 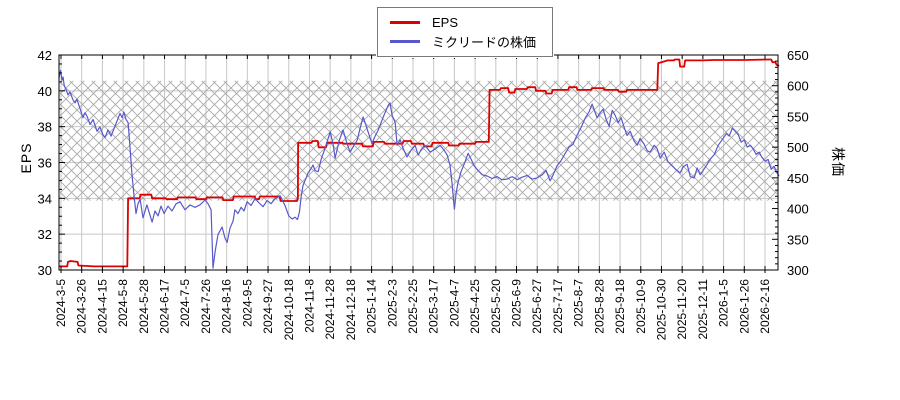 I want to click on x-axis-tick-label: 2024-4-15, so click(x=102, y=306).